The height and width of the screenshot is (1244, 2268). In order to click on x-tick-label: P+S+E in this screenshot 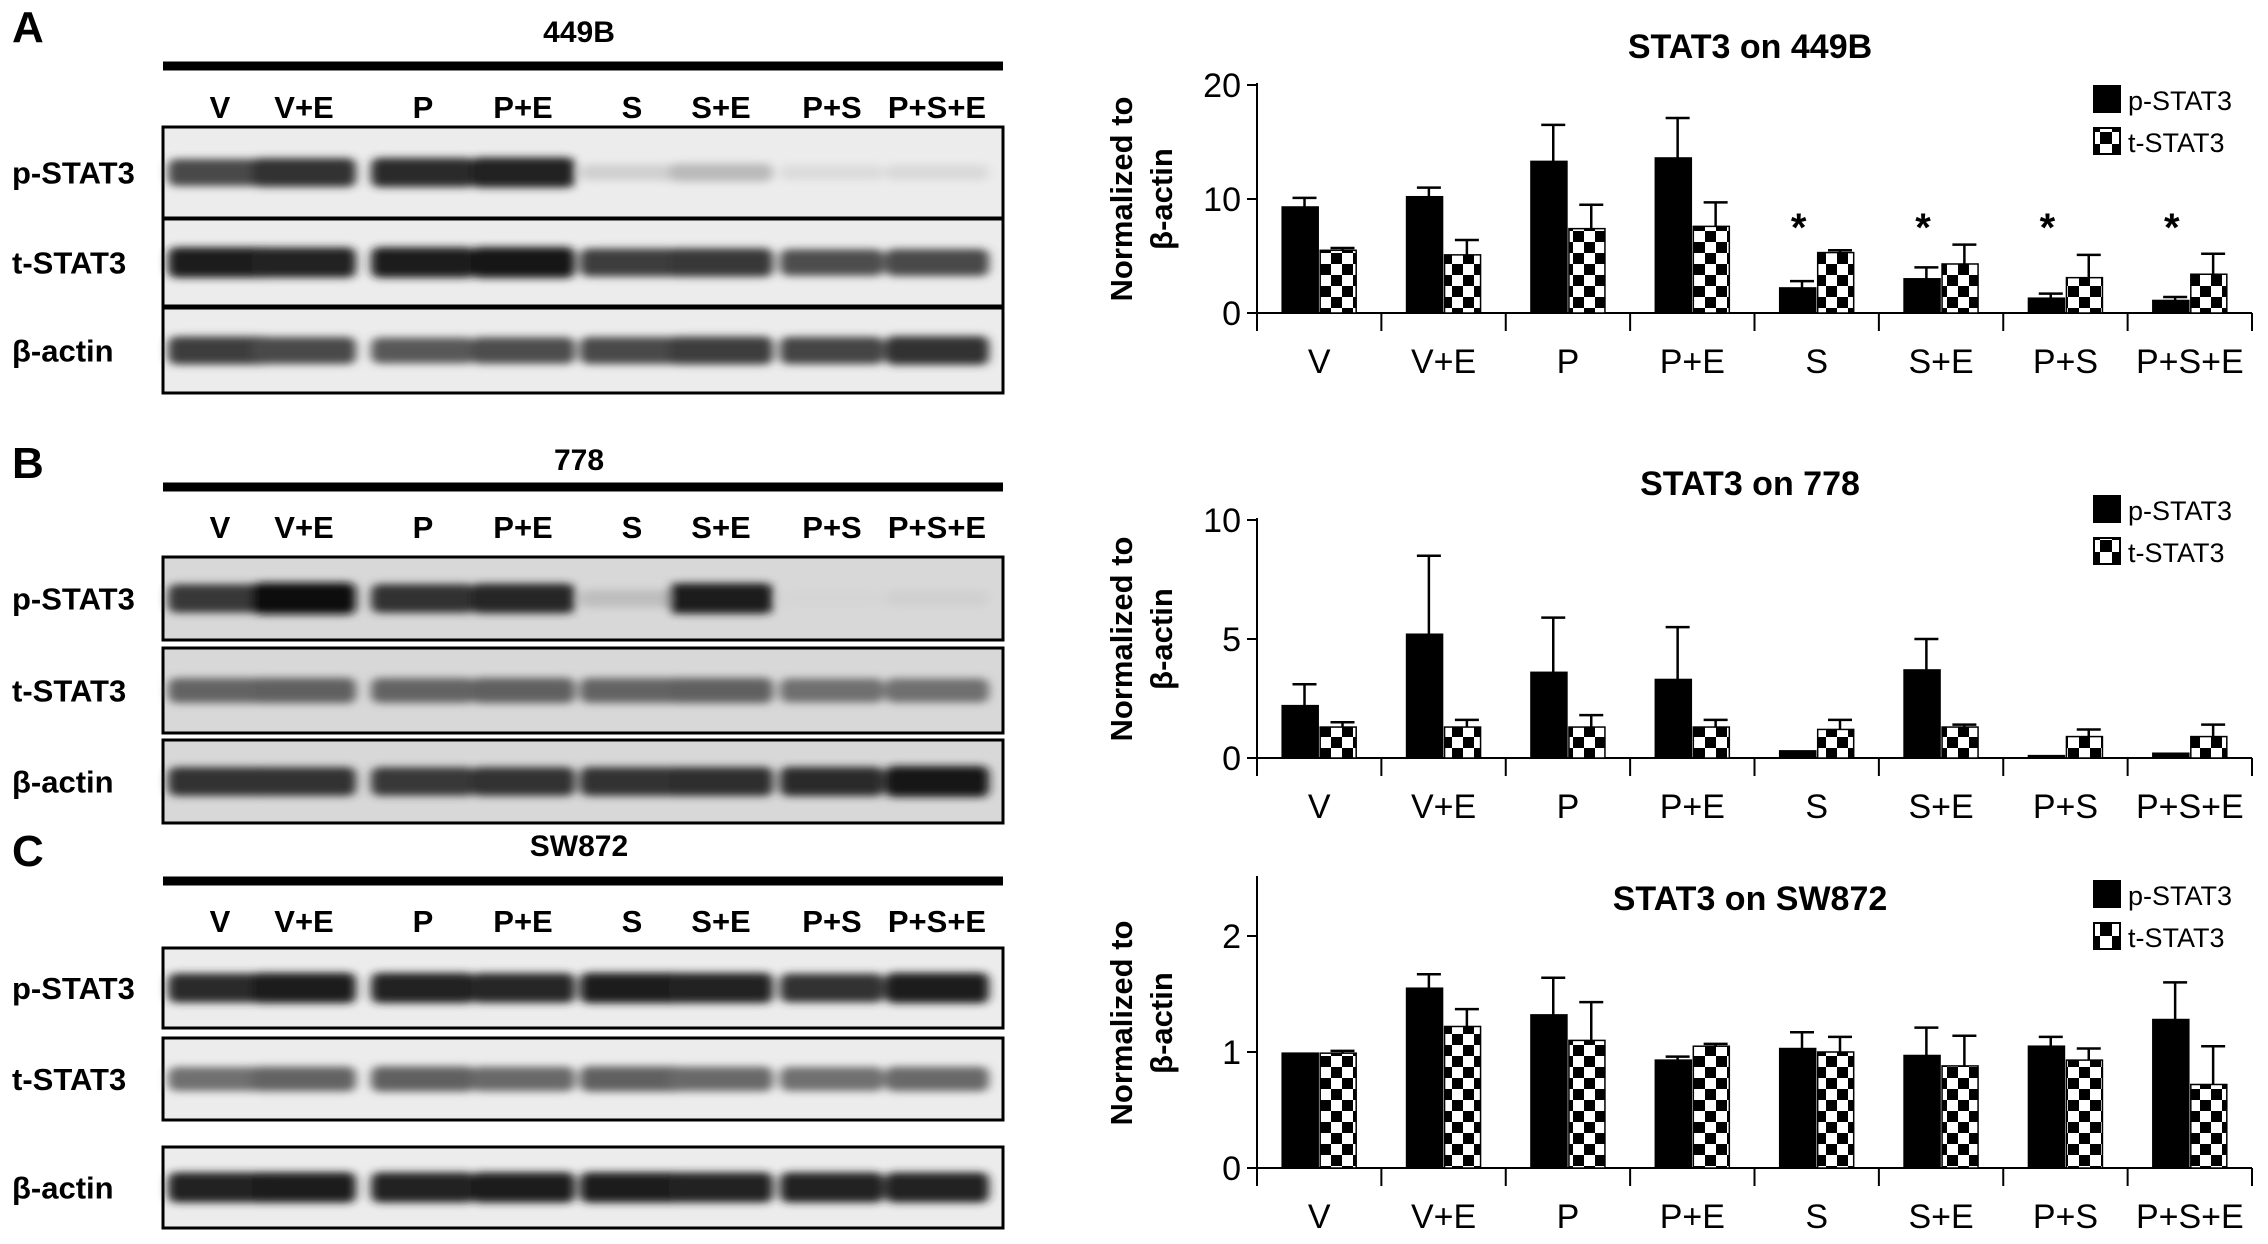, I will do `click(2190, 1217)`.